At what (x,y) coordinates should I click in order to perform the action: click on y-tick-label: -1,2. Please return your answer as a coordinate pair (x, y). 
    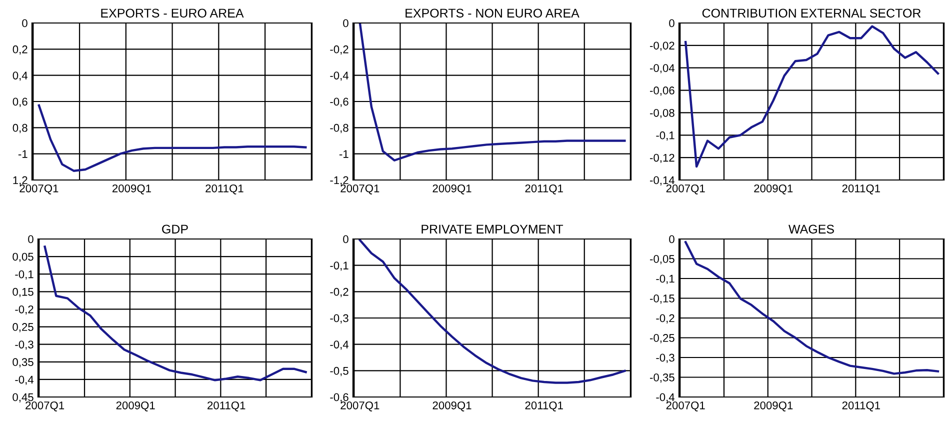
    Looking at the image, I should click on (339, 181).